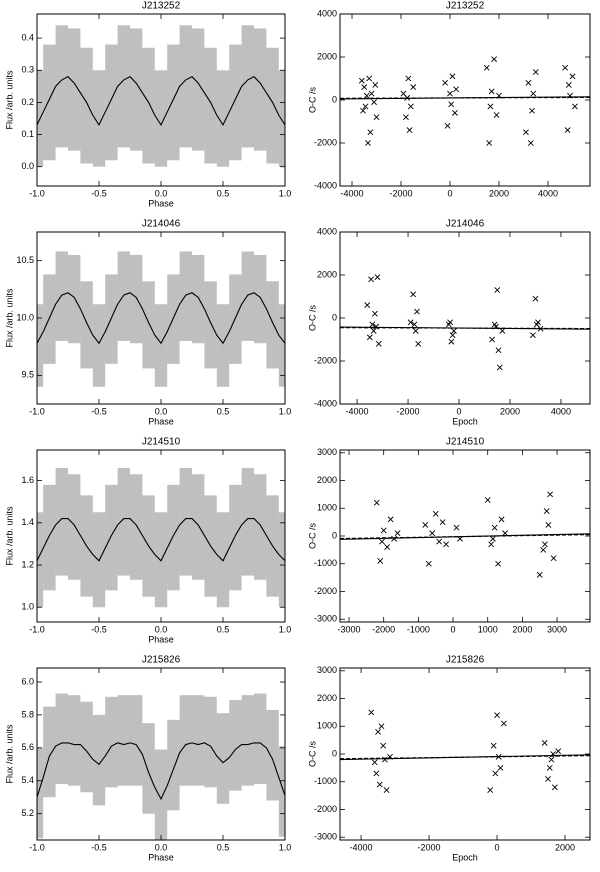 This screenshot has height=872, width=600. What do you see at coordinates (488, 629) in the screenshot?
I see `x-tick-label: 1000` at bounding box center [488, 629].